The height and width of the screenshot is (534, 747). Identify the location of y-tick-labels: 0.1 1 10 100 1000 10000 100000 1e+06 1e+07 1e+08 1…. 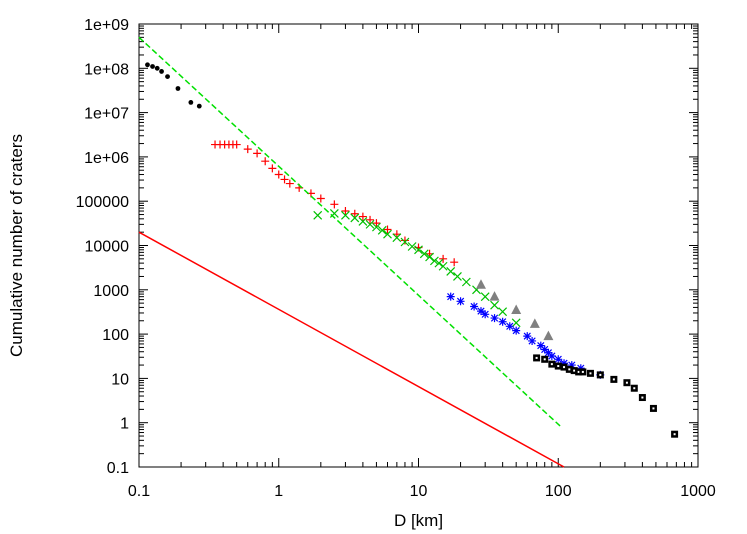
(102, 247).